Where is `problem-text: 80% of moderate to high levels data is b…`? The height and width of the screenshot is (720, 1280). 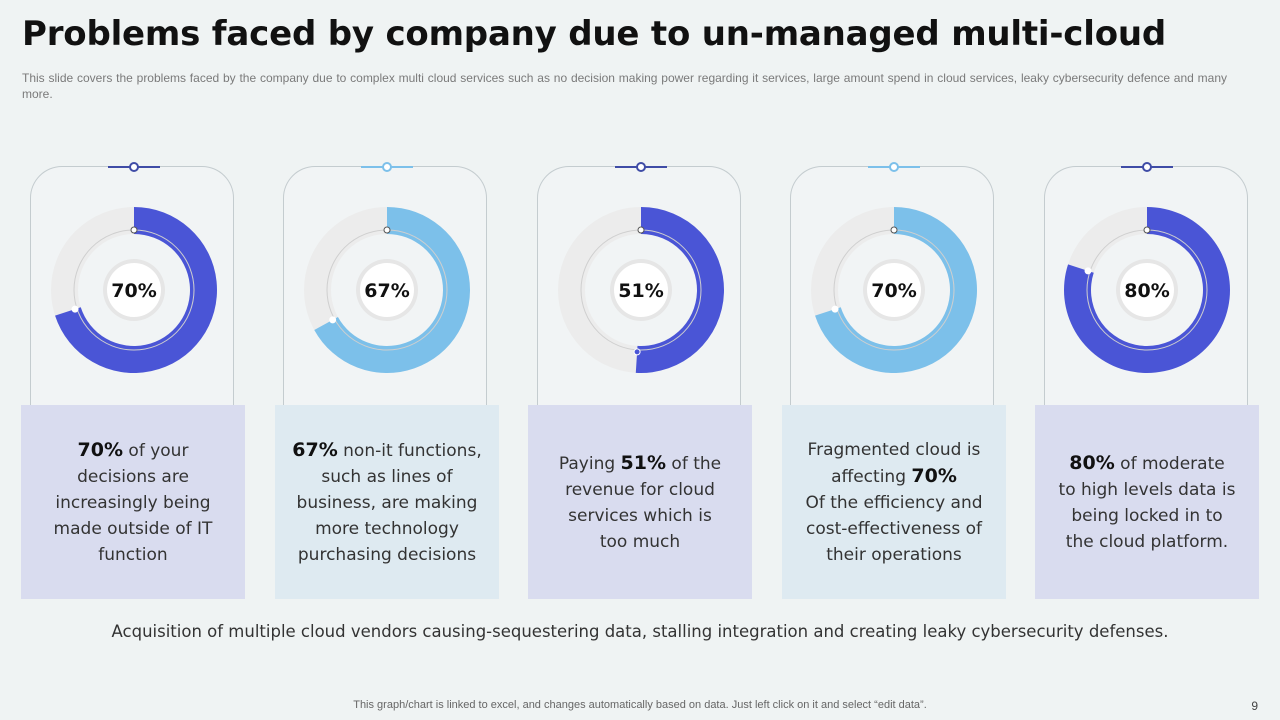 problem-text: 80% of moderate to high levels data is b… is located at coordinates (1147, 502).